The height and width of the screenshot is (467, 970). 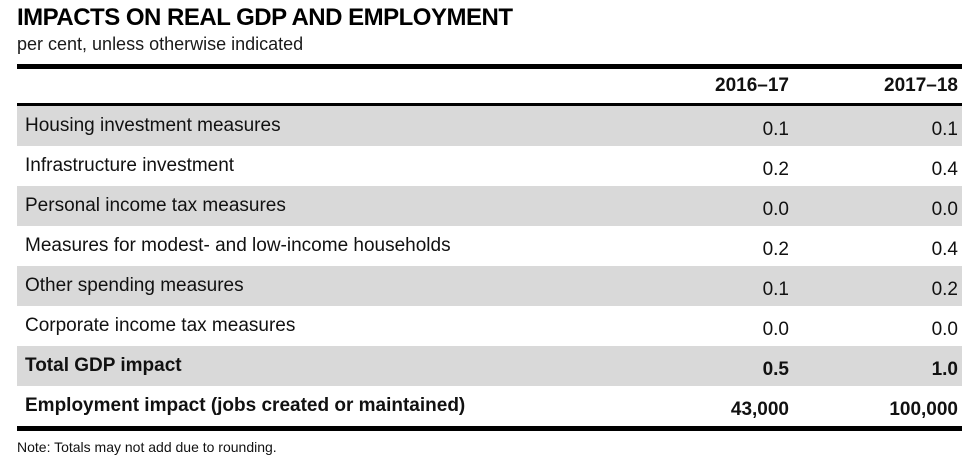 I want to click on row-value: 43,000, so click(x=759, y=409).